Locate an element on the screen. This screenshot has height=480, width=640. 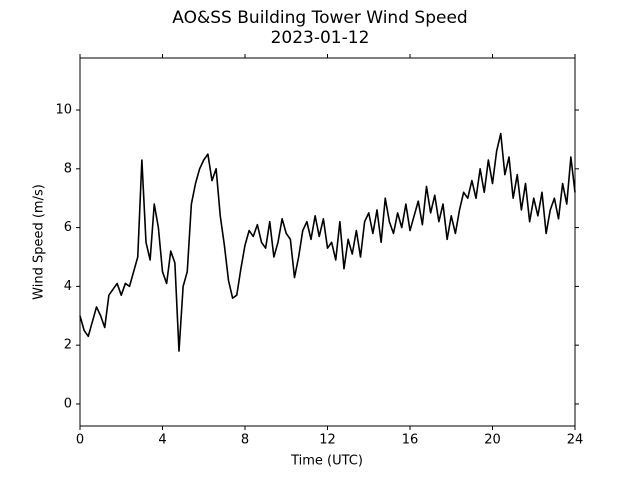
chart-subtitle: 2023-01-12 is located at coordinates (320, 38).